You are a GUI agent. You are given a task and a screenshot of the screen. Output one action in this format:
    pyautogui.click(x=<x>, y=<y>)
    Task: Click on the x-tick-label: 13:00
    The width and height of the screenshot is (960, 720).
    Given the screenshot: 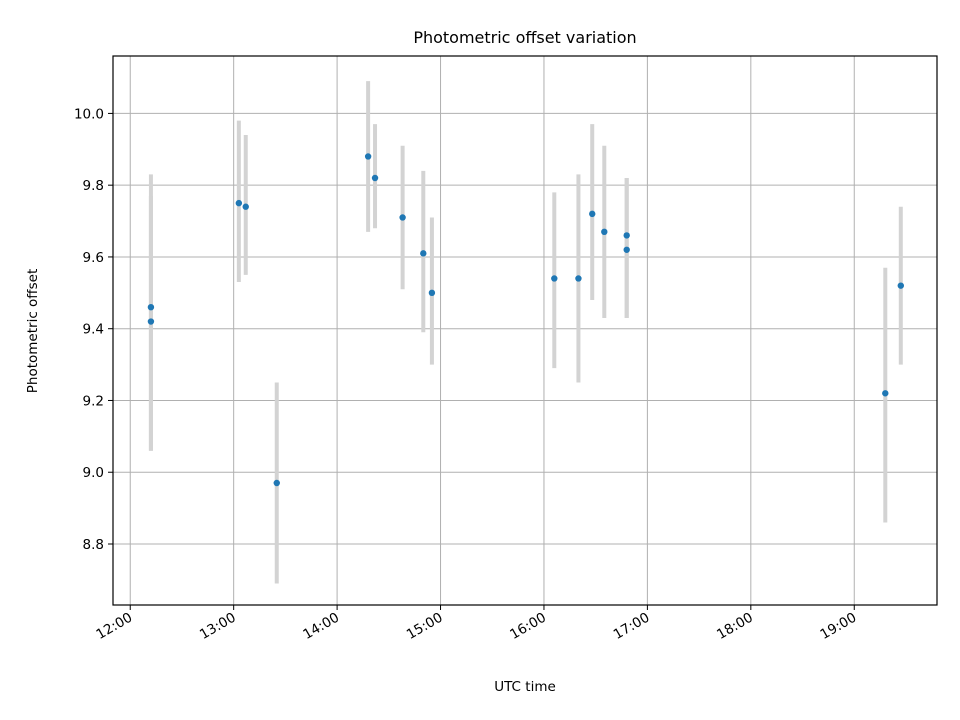 What is the action you would take?
    pyautogui.click(x=218, y=626)
    